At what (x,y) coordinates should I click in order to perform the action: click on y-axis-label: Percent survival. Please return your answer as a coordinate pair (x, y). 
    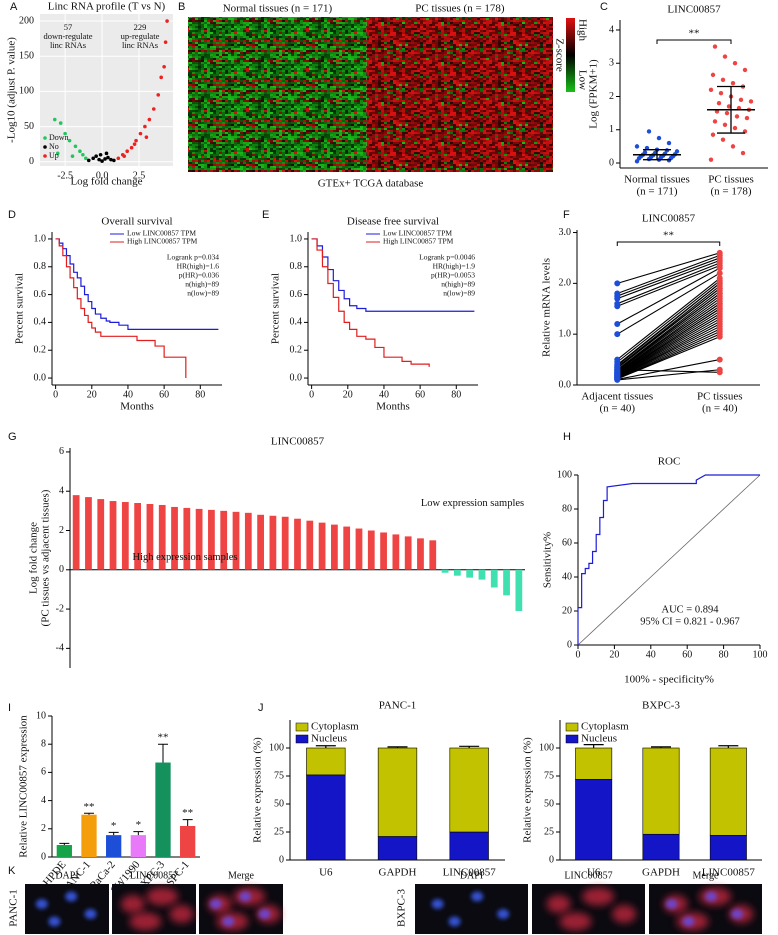
    Looking at the image, I should click on (20, 308).